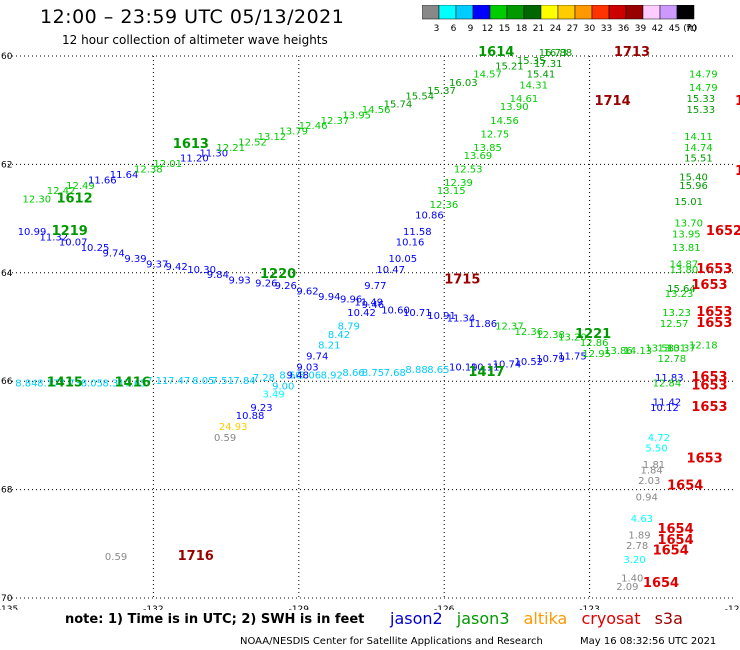  What do you see at coordinates (437, 29) in the screenshot?
I see `swh-label: 3` at bounding box center [437, 29].